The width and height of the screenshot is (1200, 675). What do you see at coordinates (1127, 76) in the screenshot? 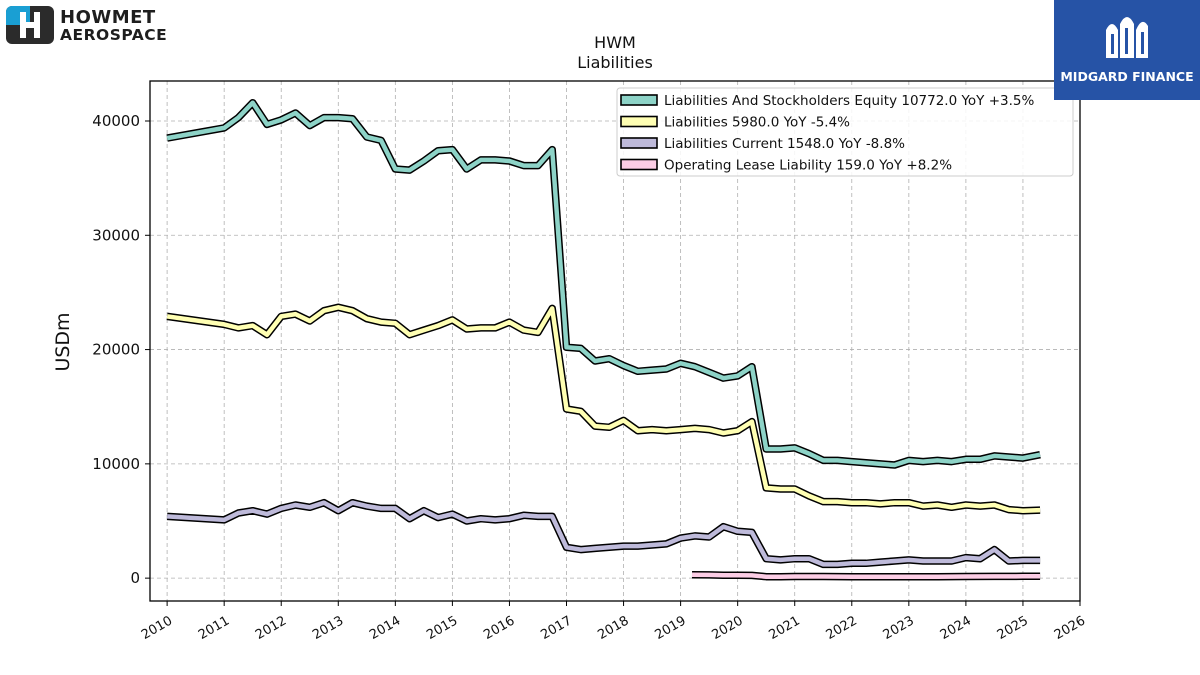
I see `midgard-logo-name: MIDGARD FINANCE` at bounding box center [1127, 76].